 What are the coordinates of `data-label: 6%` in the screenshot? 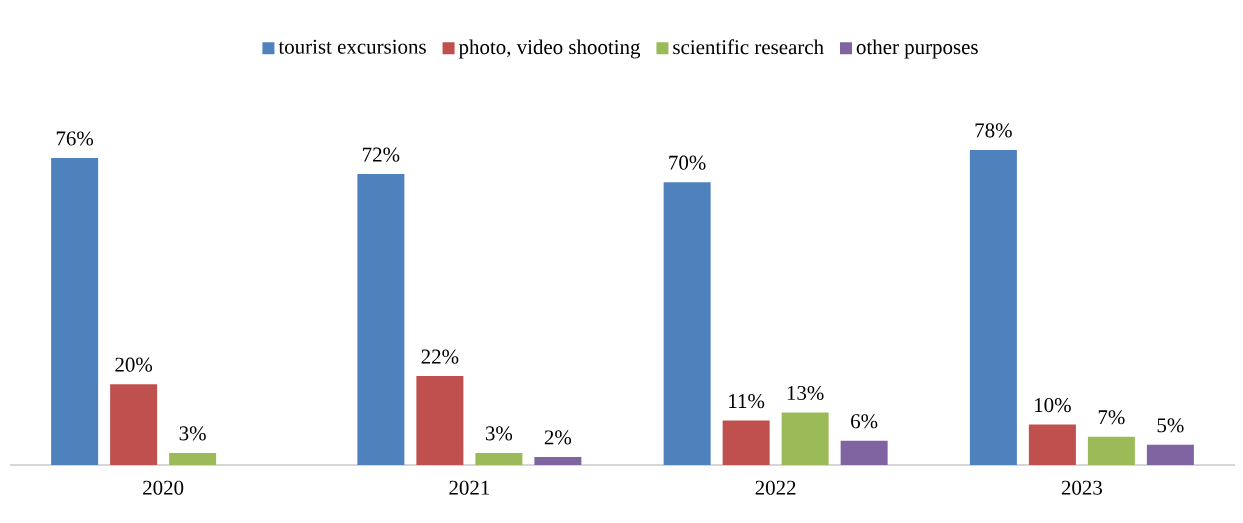 It's located at (864, 421).